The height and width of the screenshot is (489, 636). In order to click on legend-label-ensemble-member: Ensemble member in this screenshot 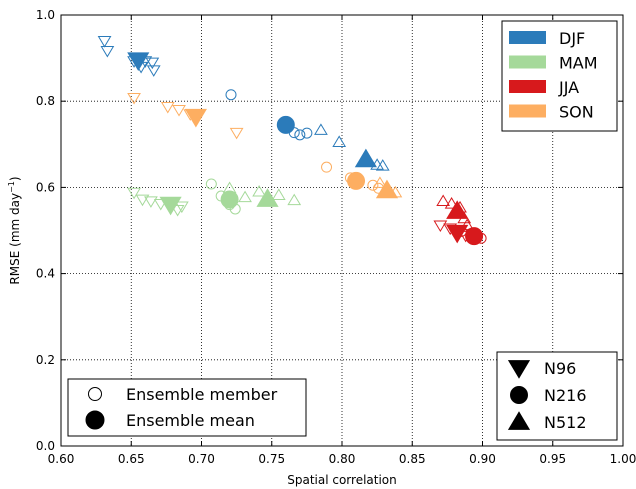, I will do `click(202, 394)`.